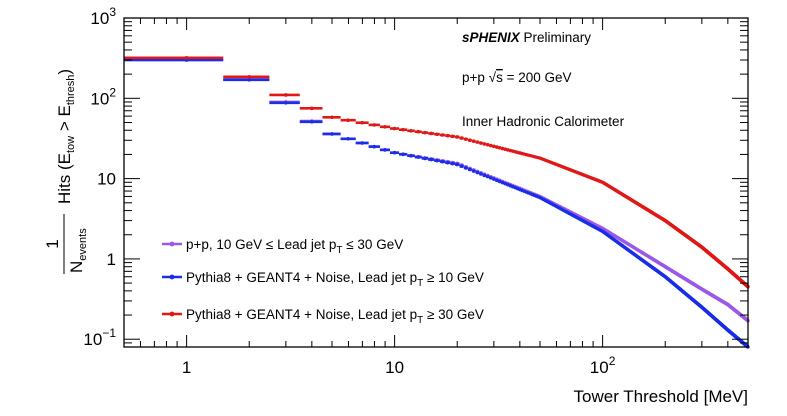  Describe the element at coordinates (603, 365) in the screenshot. I see `x-tick-label: 102` at that location.